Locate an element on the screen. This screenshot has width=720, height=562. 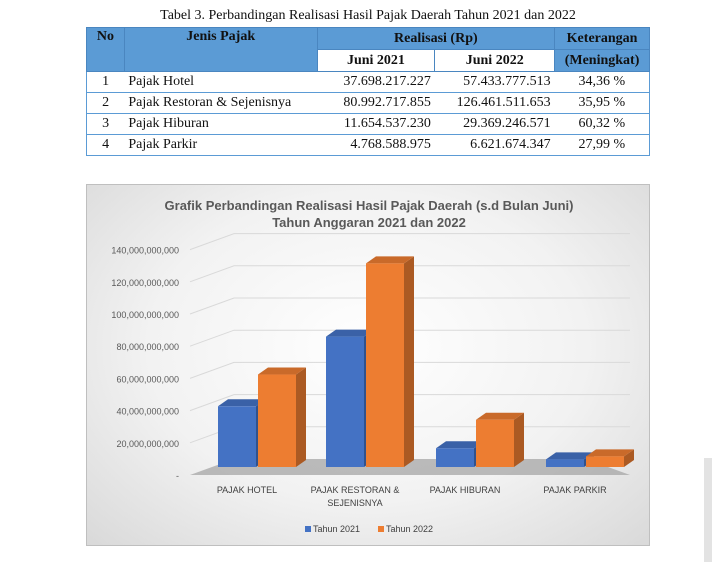
row-jenis: Pajak Parkir is located at coordinates (221, 145).